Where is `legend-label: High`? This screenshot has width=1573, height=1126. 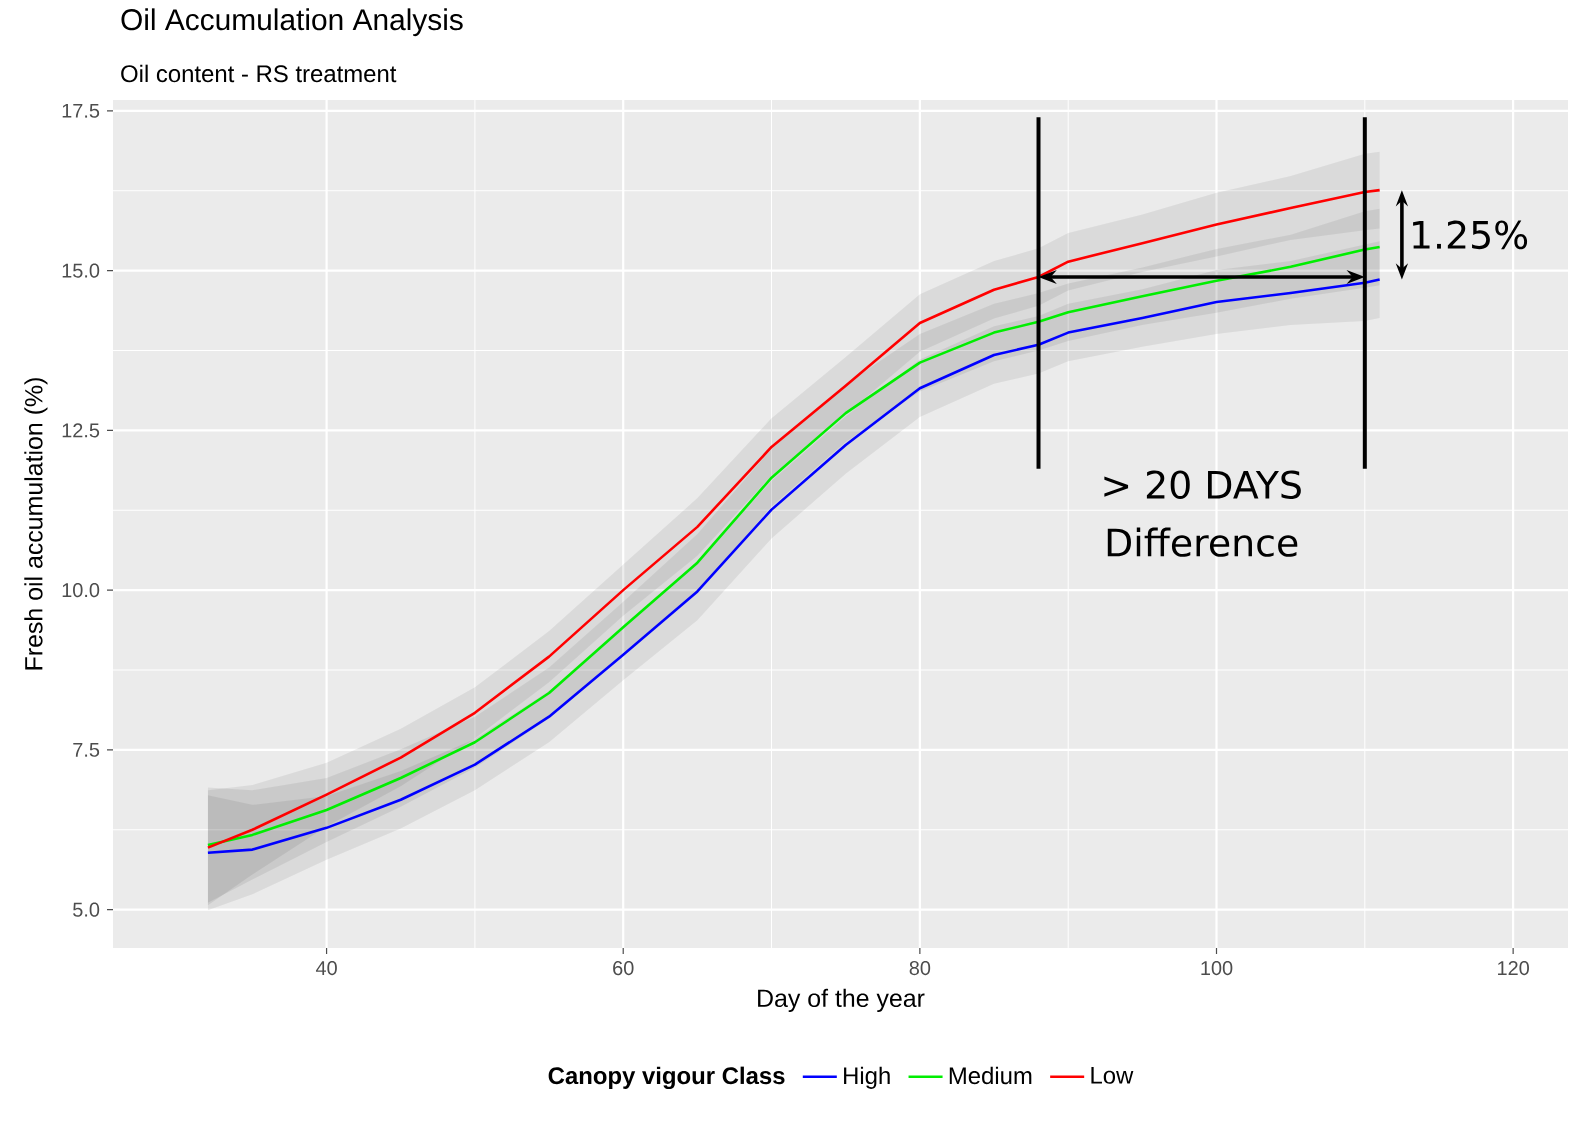
legend-label: High is located at coordinates (867, 1077).